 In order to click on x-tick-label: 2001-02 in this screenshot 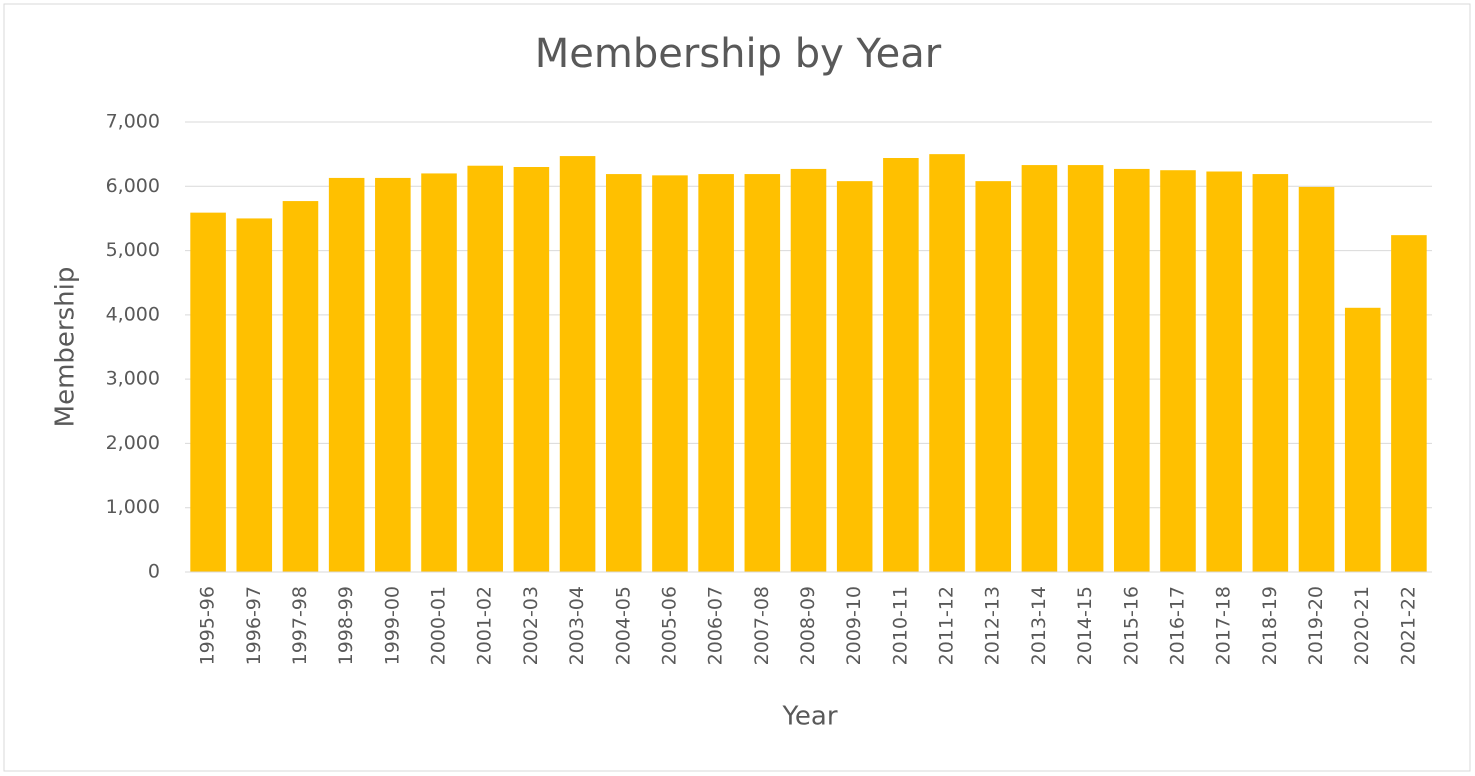, I will do `click(485, 625)`.